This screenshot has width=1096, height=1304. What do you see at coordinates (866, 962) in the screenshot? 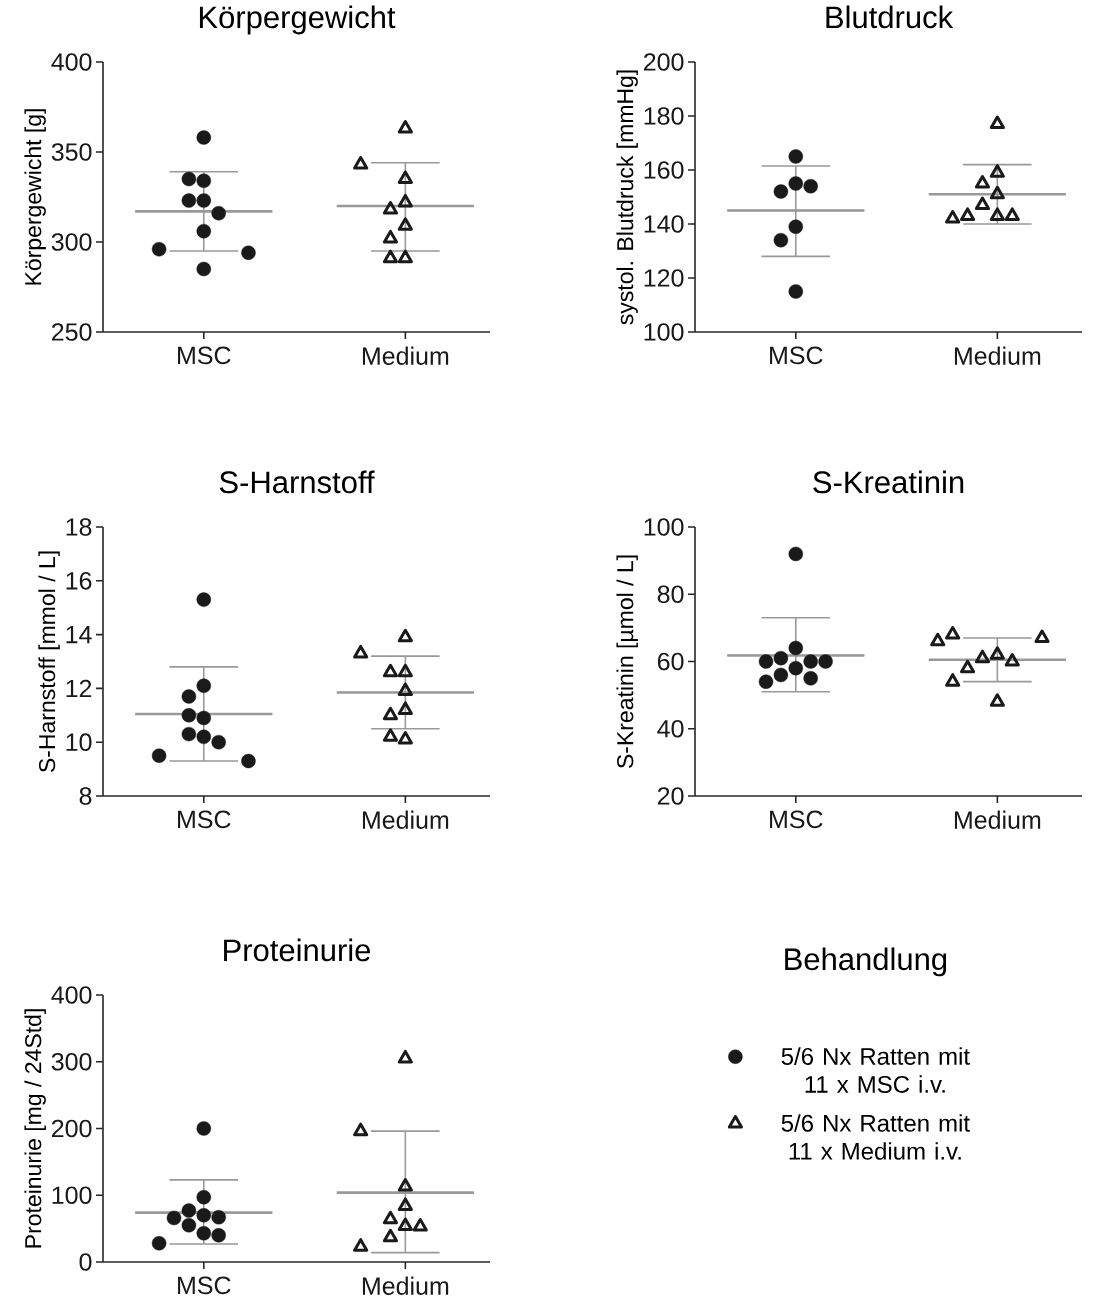
I see `legend-title: Behandlung` at bounding box center [866, 962].